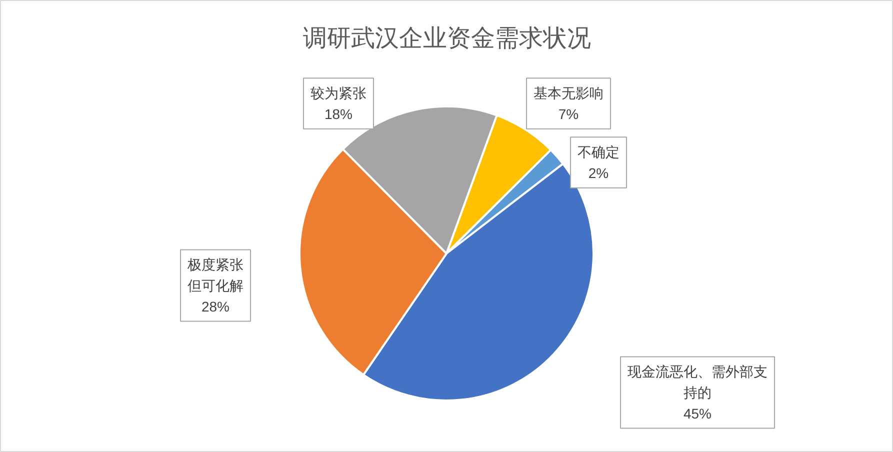  What do you see at coordinates (568, 114) in the screenshot?
I see `data-label: 7%` at bounding box center [568, 114].